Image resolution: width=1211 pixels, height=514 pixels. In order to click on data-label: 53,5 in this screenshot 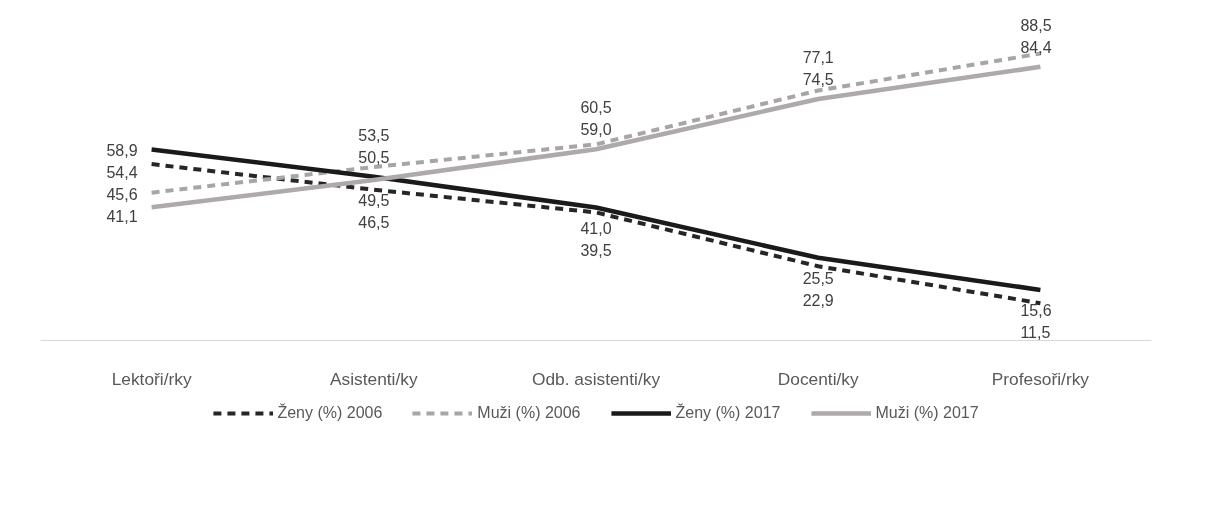, I will do `click(374, 135)`.